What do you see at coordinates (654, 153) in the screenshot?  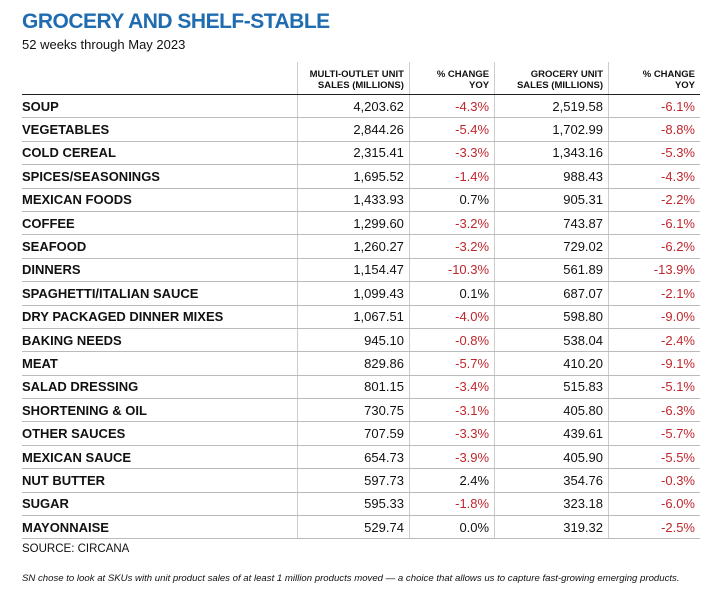 I see `cell: -5.3%` at bounding box center [654, 153].